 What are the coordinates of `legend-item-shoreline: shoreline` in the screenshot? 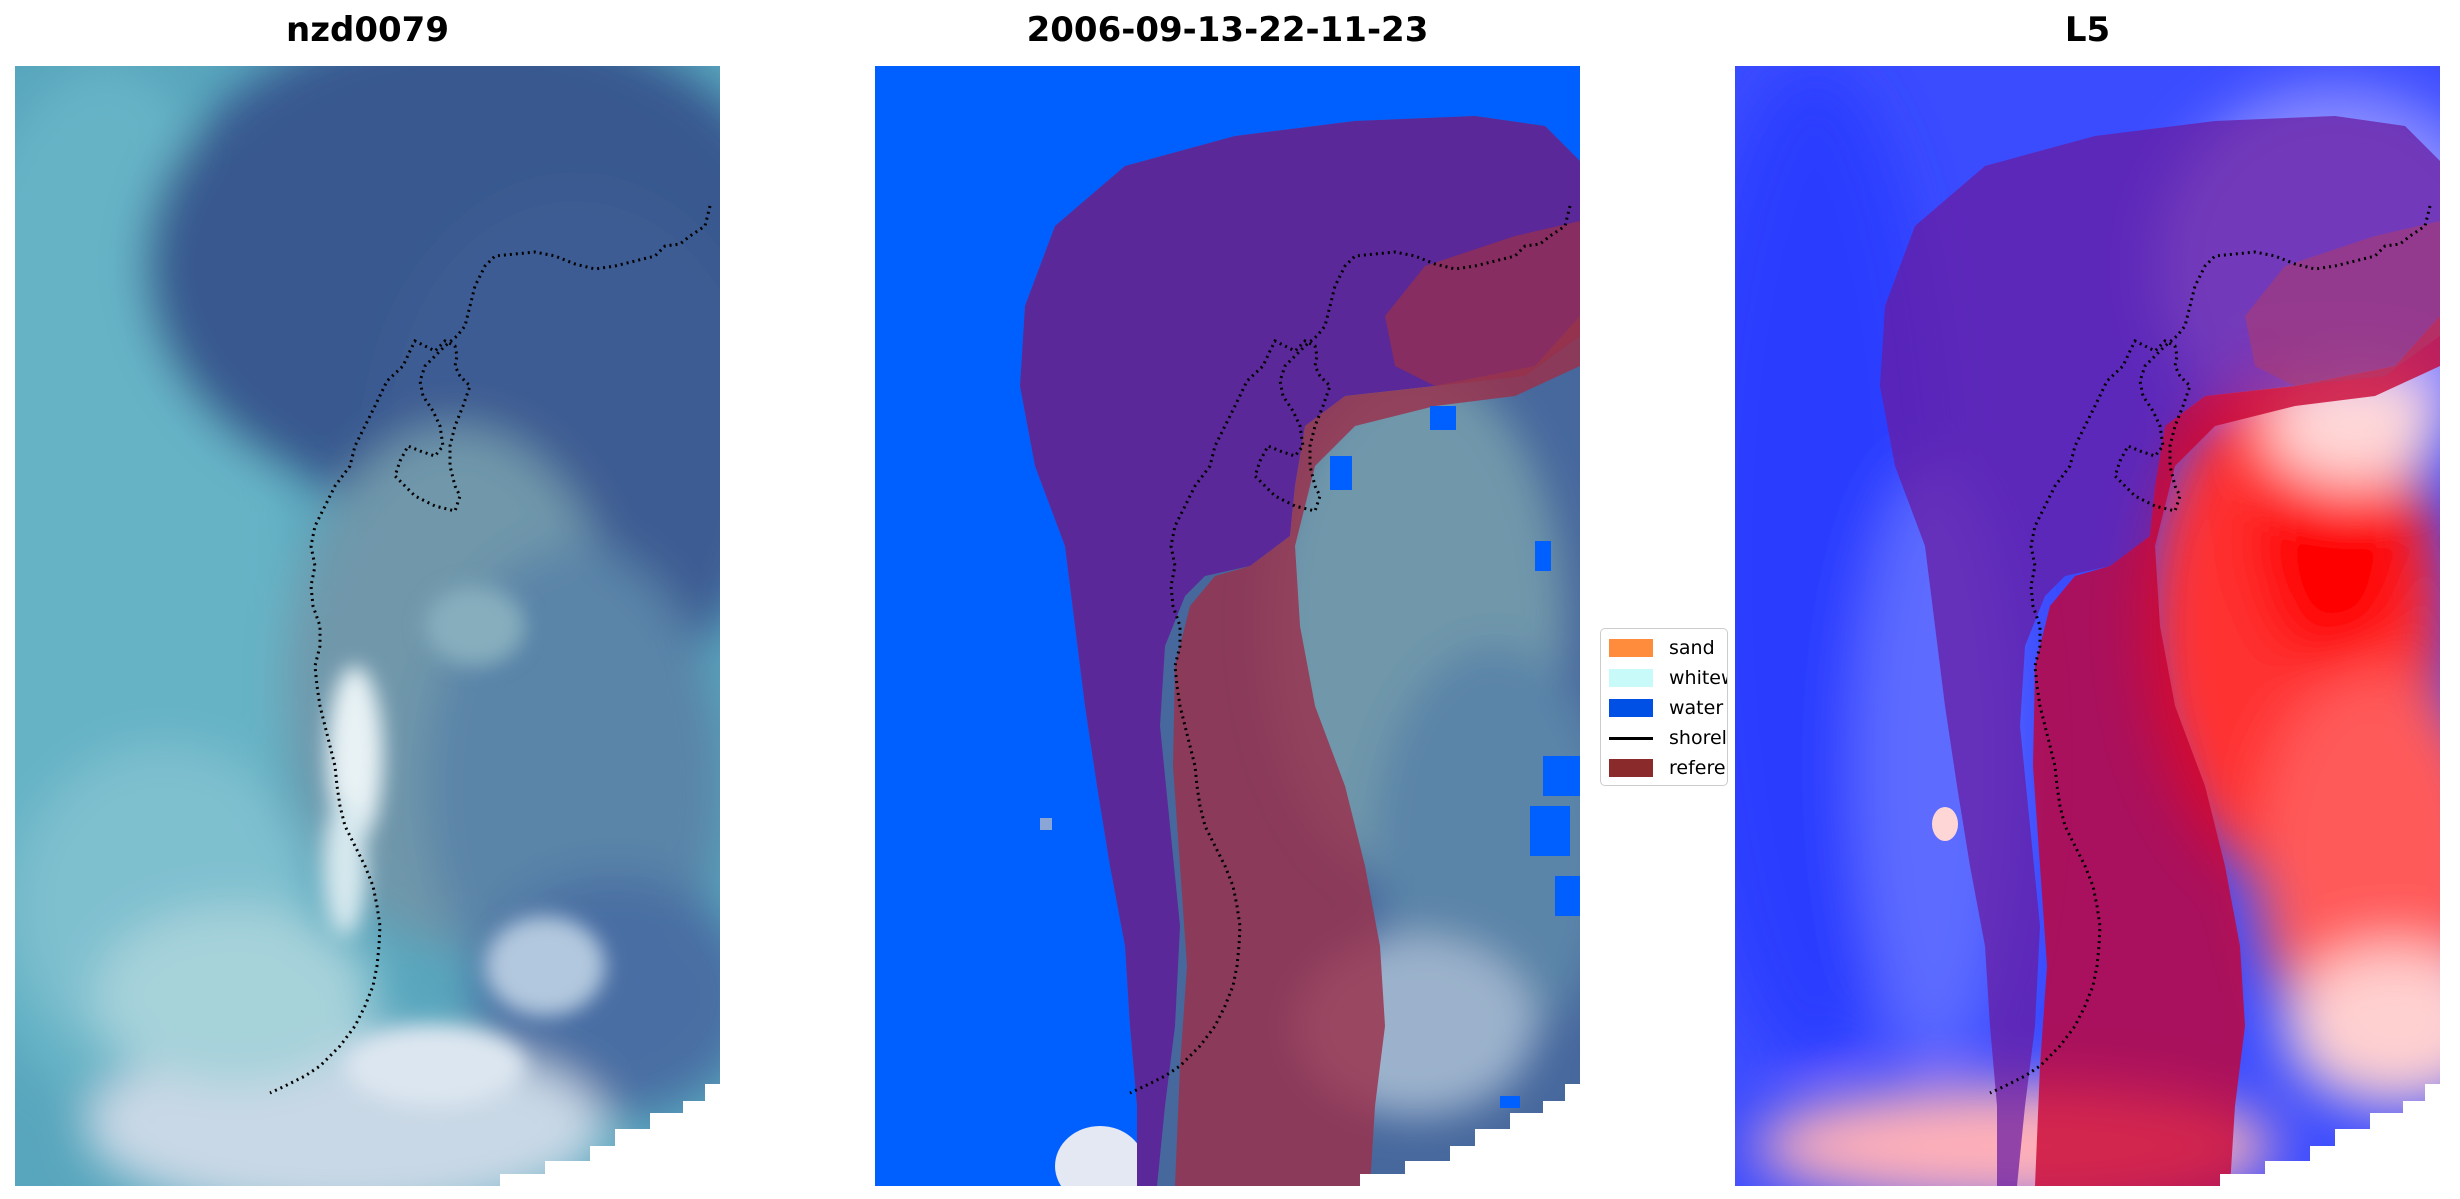 It's located at (1668, 738).